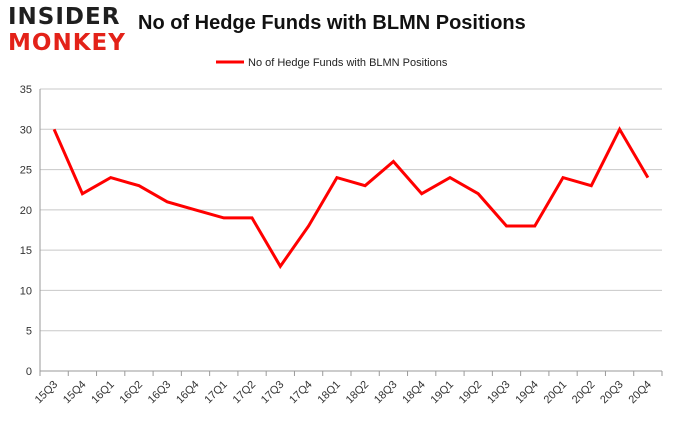 This screenshot has height=431, width=678. I want to click on x-tick-label: 20Q4, so click(640, 393).